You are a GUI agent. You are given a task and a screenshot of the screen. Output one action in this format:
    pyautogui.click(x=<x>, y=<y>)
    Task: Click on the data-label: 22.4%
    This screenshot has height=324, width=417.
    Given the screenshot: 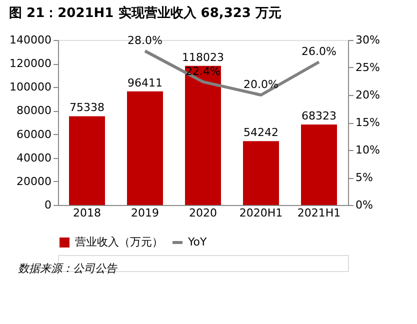 What is the action you would take?
    pyautogui.click(x=203, y=71)
    